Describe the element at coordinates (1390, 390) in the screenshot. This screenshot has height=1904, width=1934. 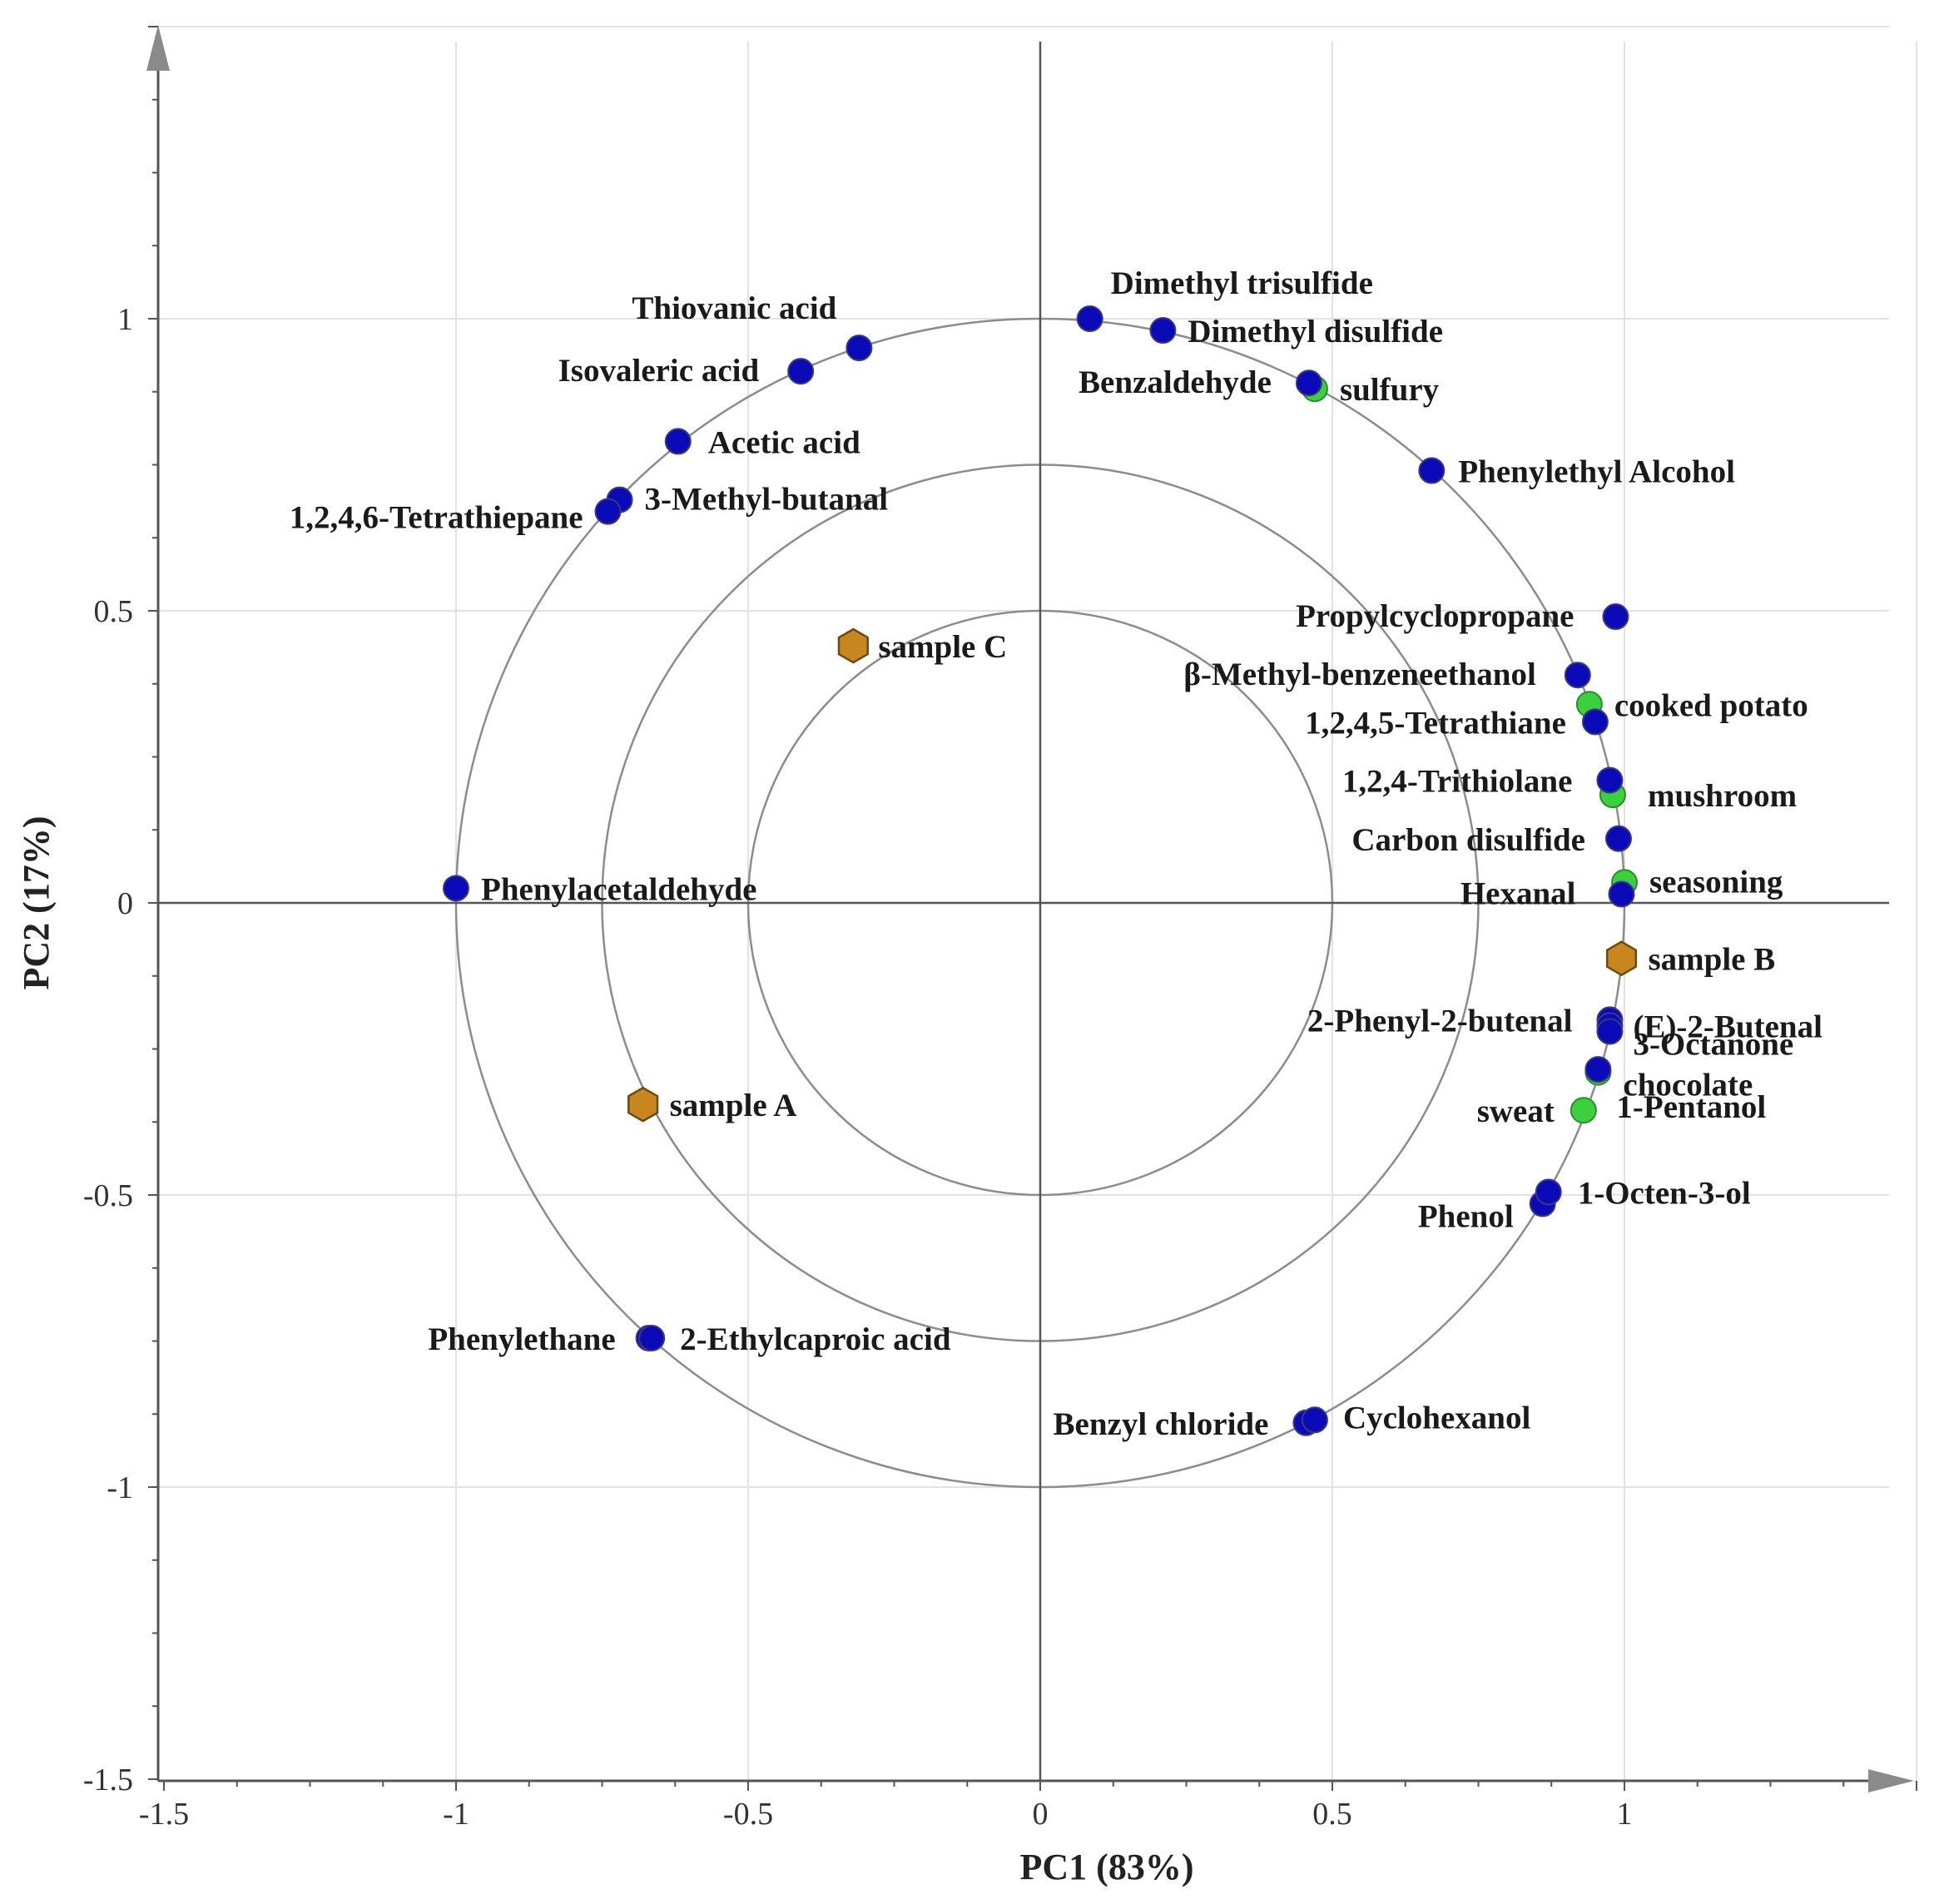
I see `sulfury-label: sulfury` at that location.